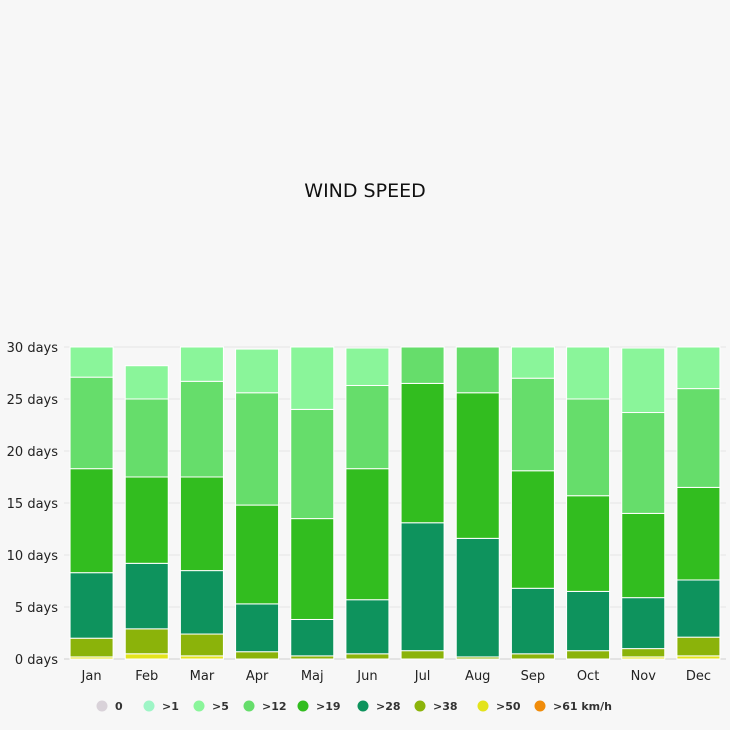 This screenshot has width=730, height=730. I want to click on legend-item: >50, so click(499, 706).